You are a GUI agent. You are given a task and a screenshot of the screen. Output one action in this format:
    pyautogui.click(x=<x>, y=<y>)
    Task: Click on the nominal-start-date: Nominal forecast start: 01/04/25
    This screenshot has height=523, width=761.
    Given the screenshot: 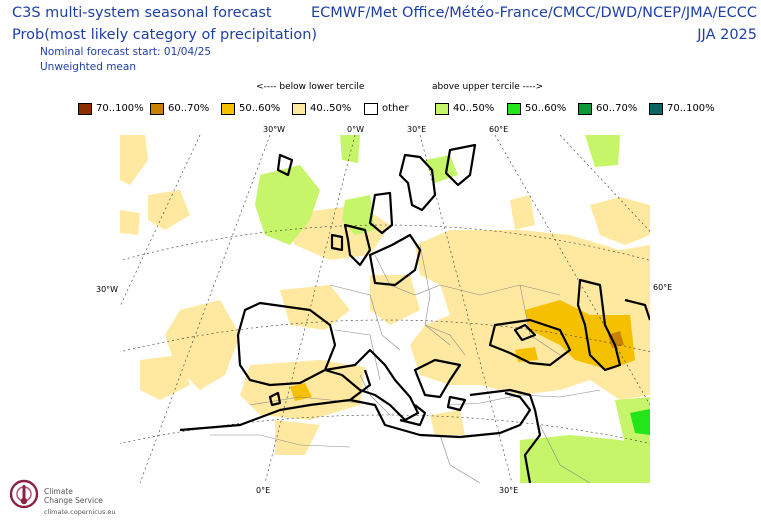 What is the action you would take?
    pyautogui.click(x=126, y=52)
    